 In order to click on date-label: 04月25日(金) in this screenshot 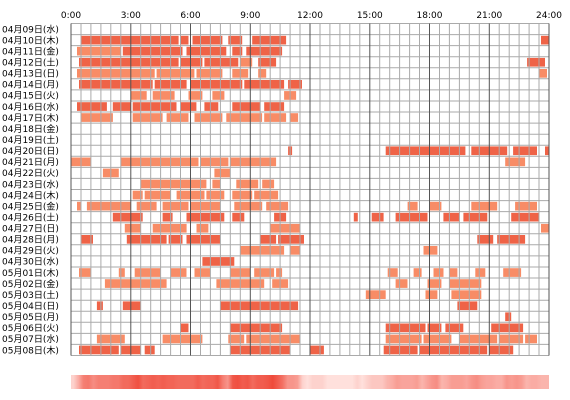, I will do `click(30, 206)`.